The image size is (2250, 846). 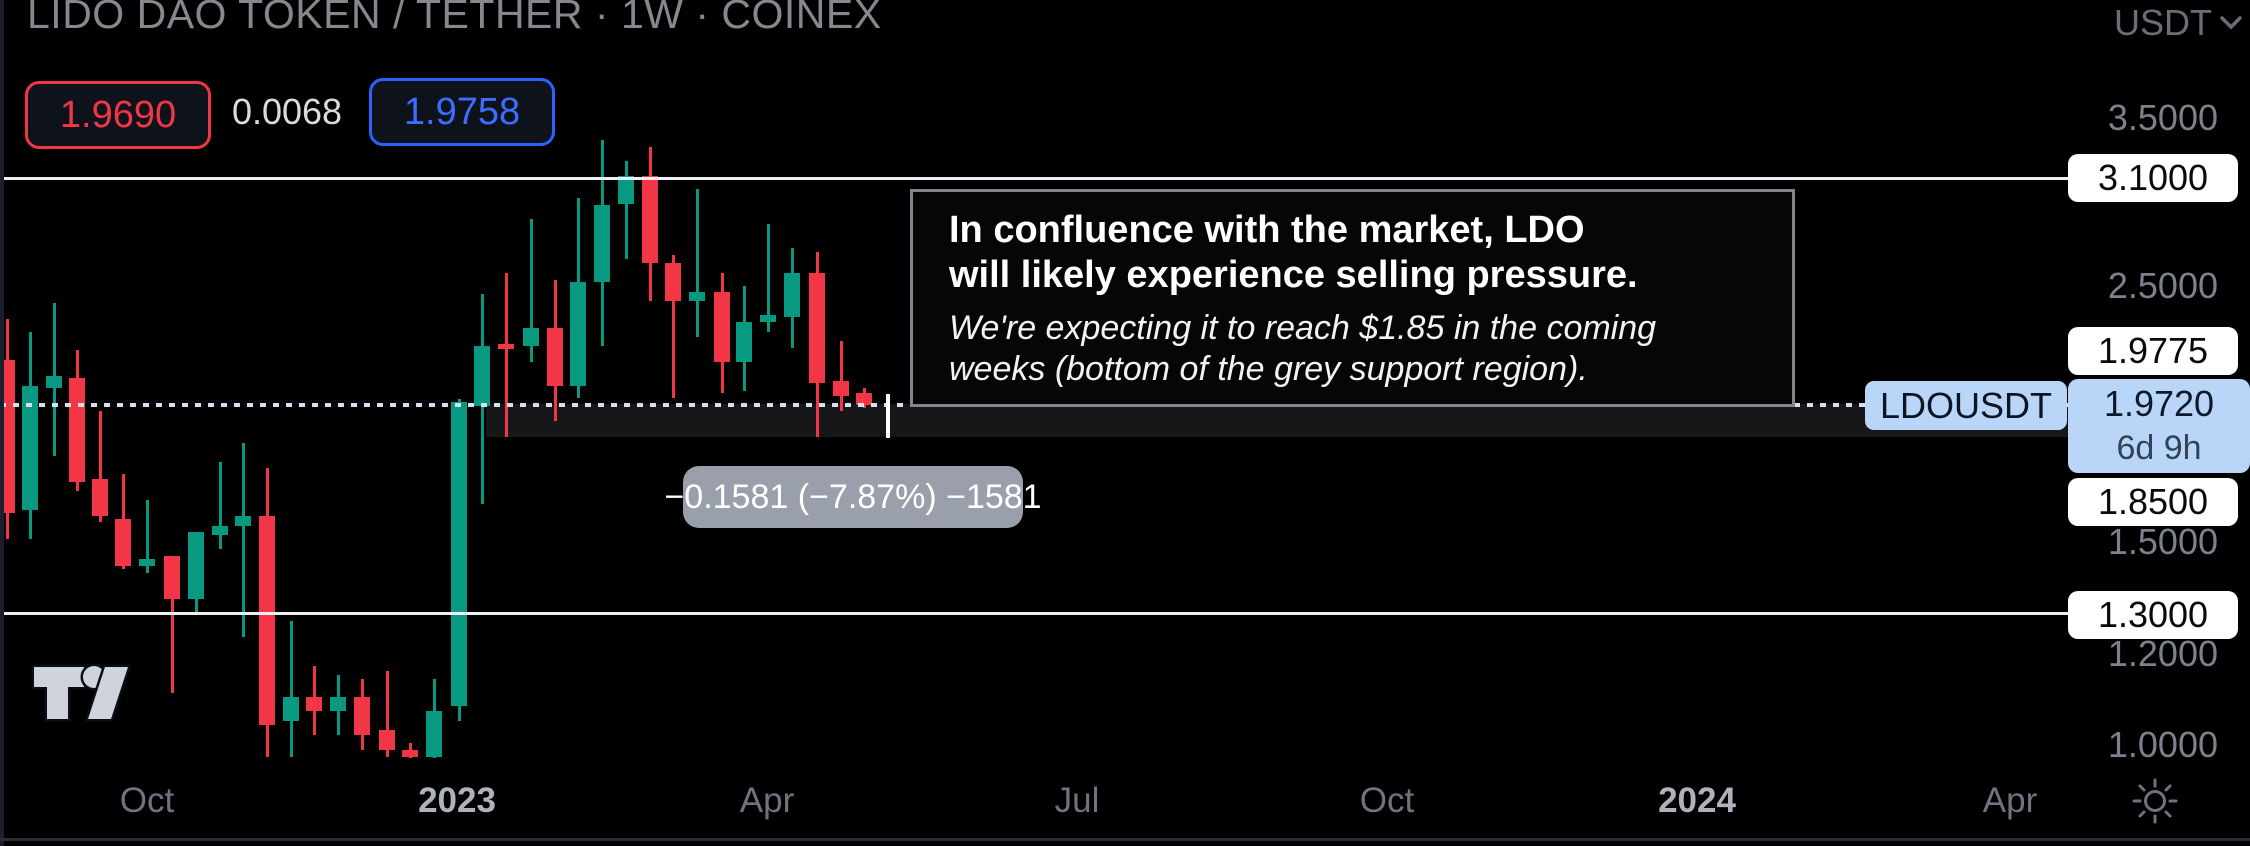 I want to click on price-line-label: 1.9775, so click(x=2153, y=351).